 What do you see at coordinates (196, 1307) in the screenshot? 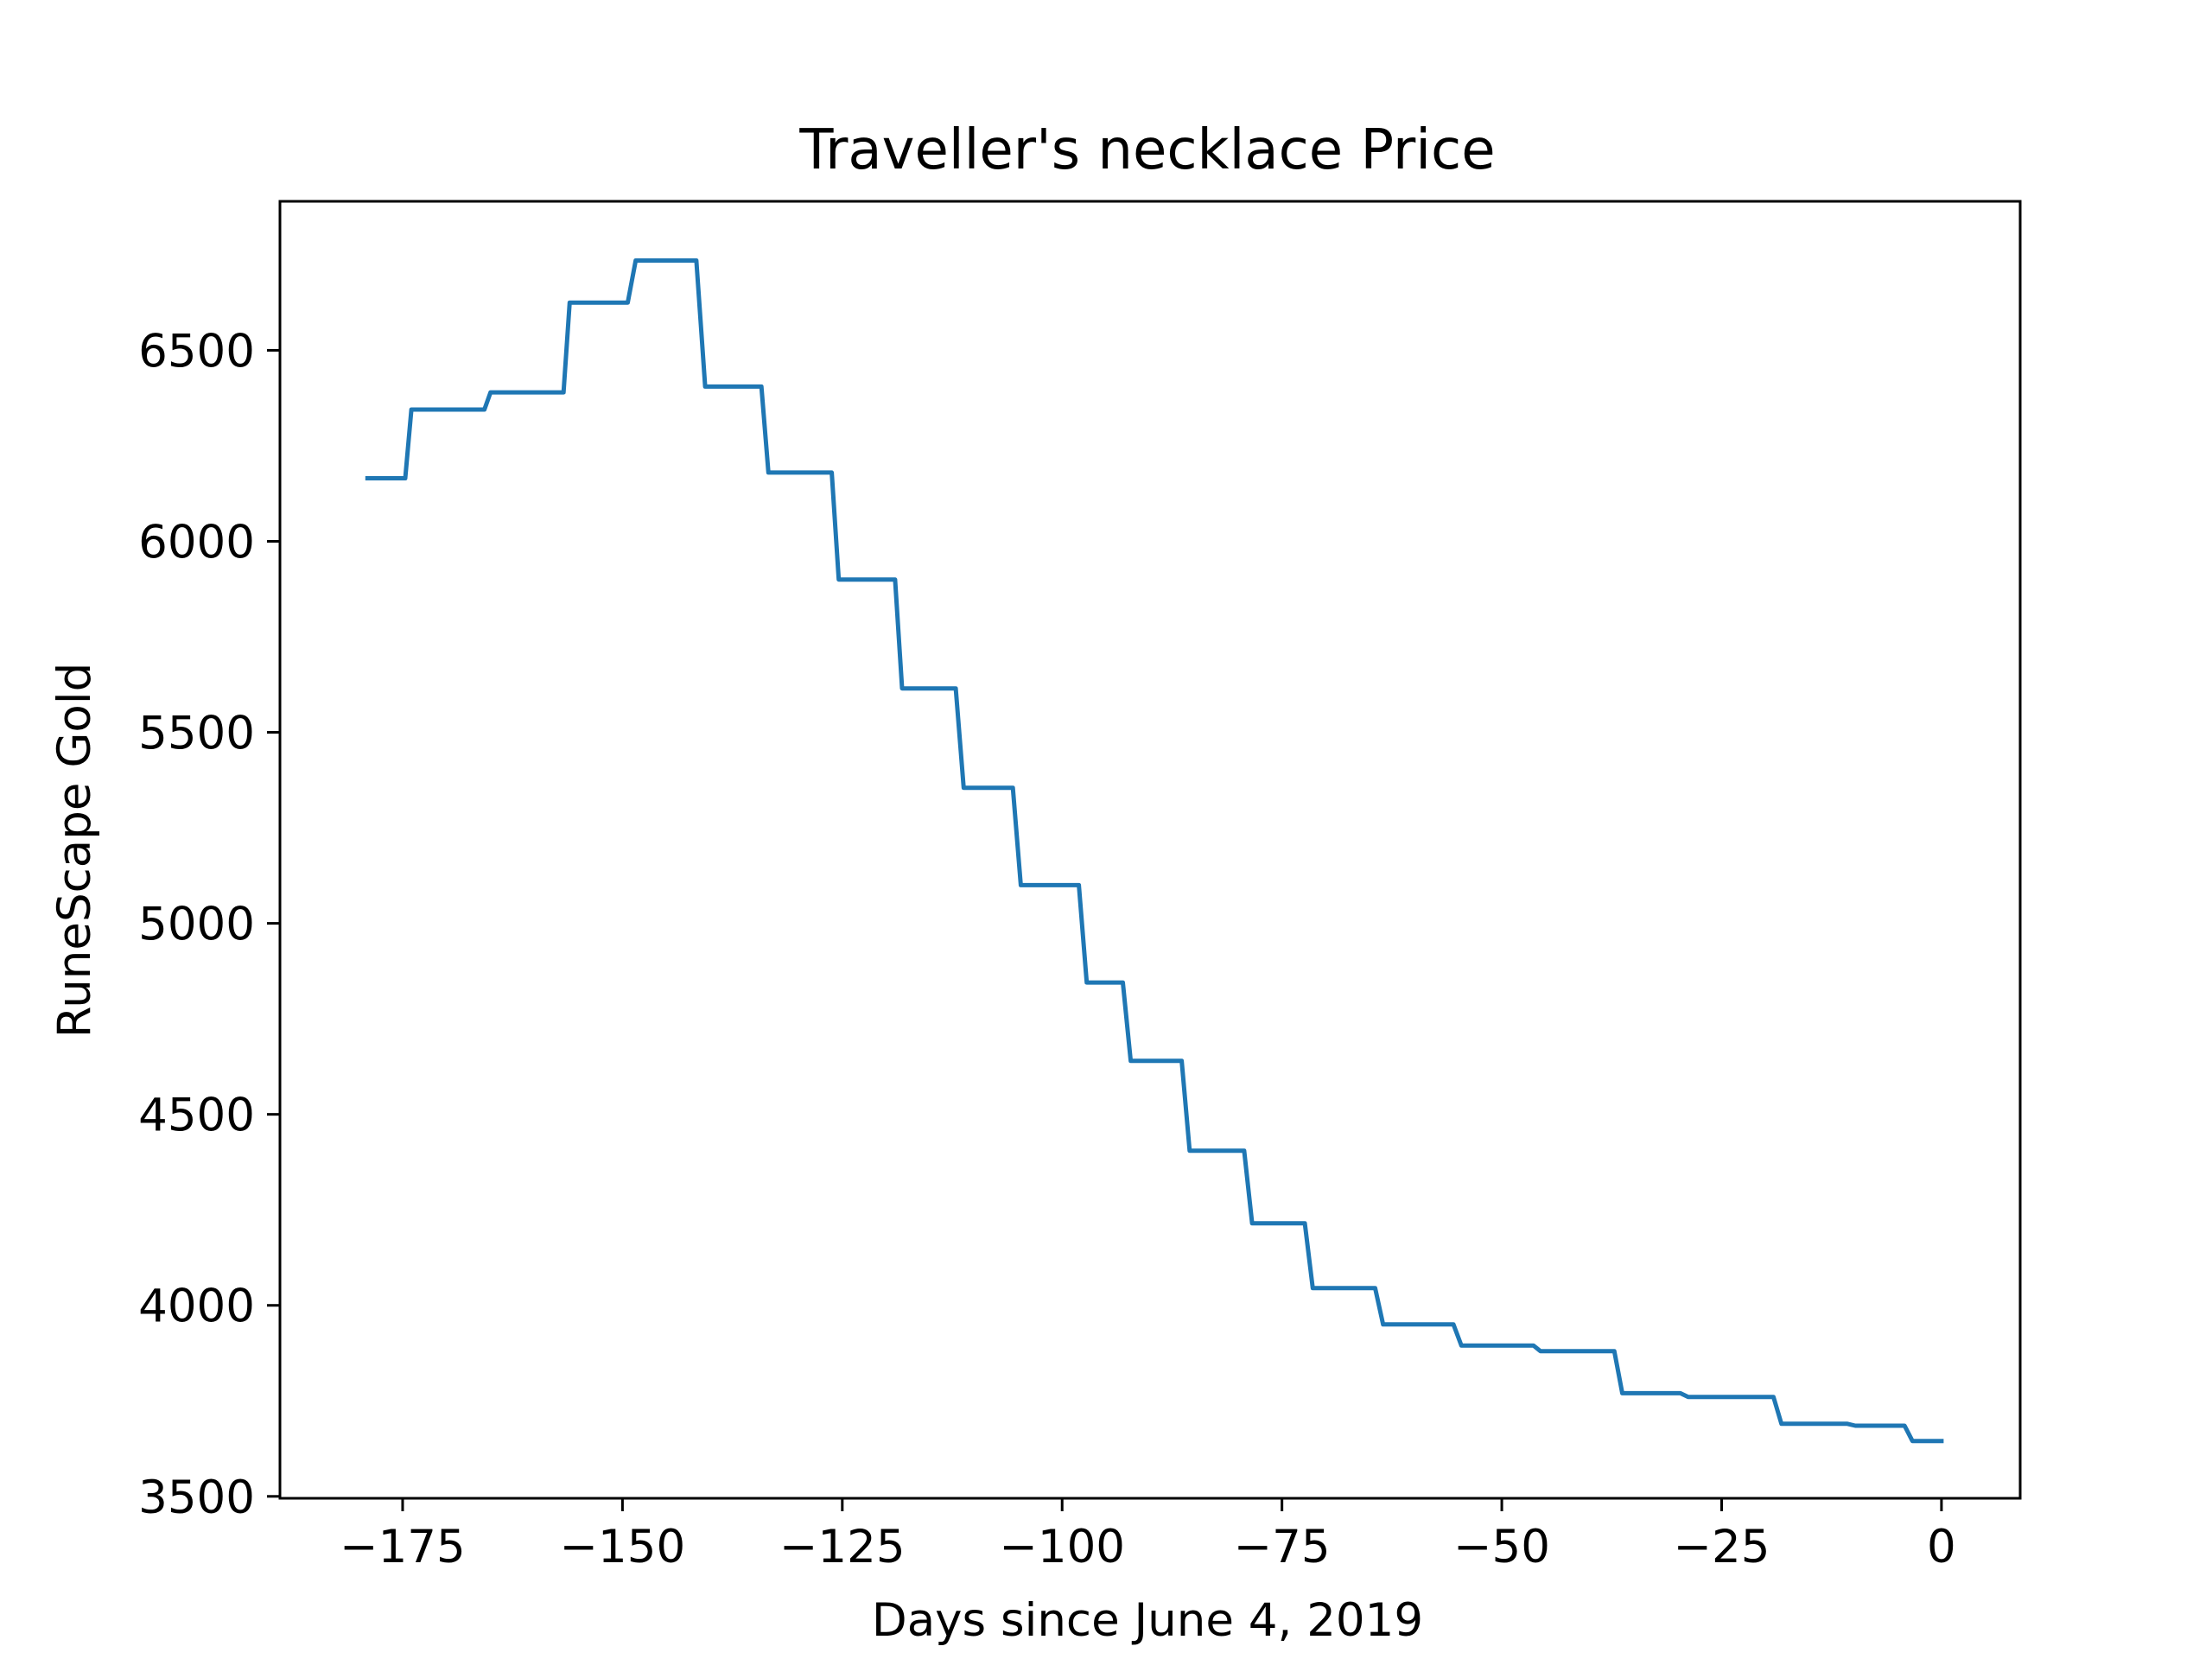
I see `y-tick-label: 4000` at bounding box center [196, 1307].